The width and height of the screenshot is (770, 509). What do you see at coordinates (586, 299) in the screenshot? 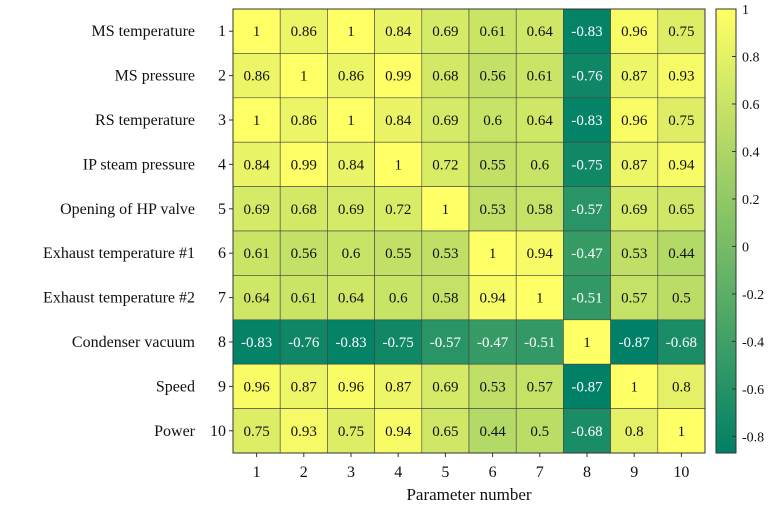
I see `cell-value-7-8: -0.51` at bounding box center [586, 299].